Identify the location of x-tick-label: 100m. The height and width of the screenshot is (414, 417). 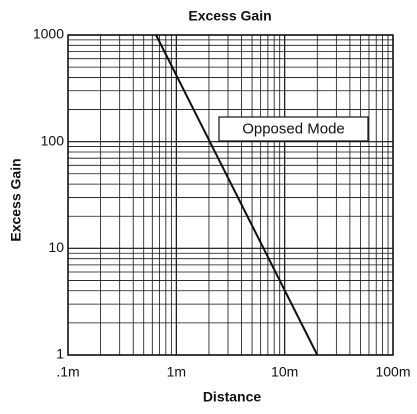
(392, 372).